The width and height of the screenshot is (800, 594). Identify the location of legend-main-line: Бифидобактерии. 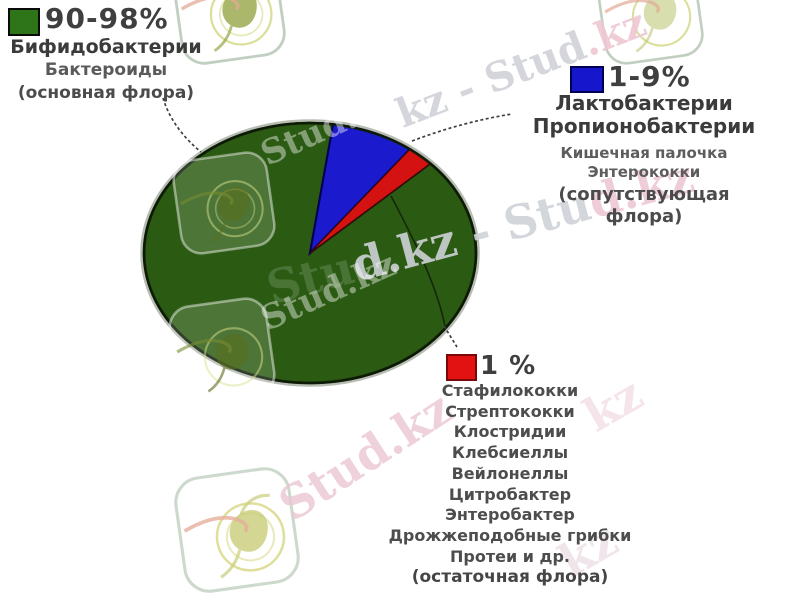
(106, 47).